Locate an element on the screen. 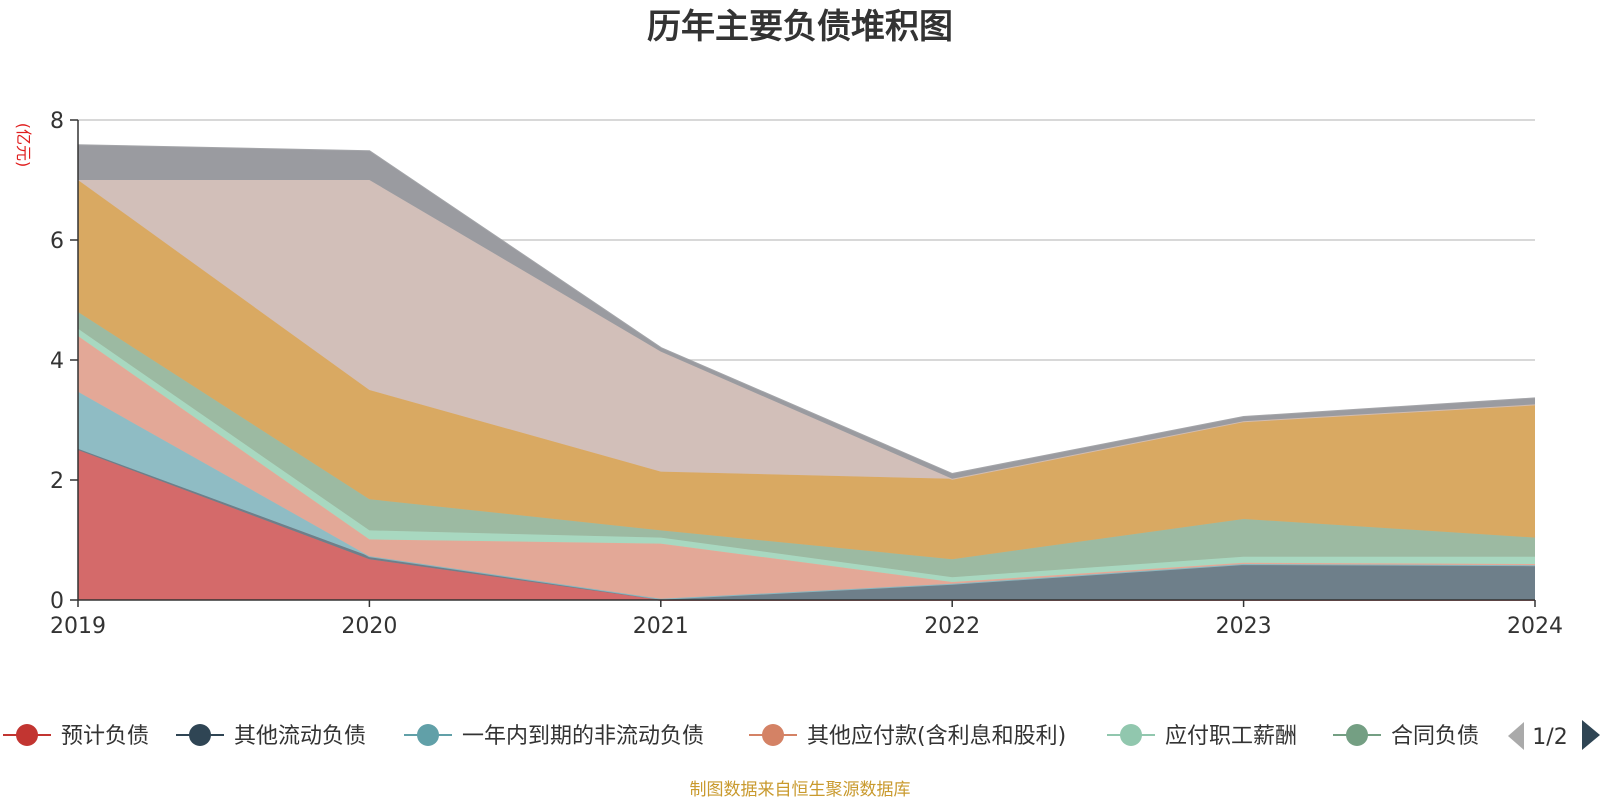  legend-item: 预计负债 is located at coordinates (76, 736).